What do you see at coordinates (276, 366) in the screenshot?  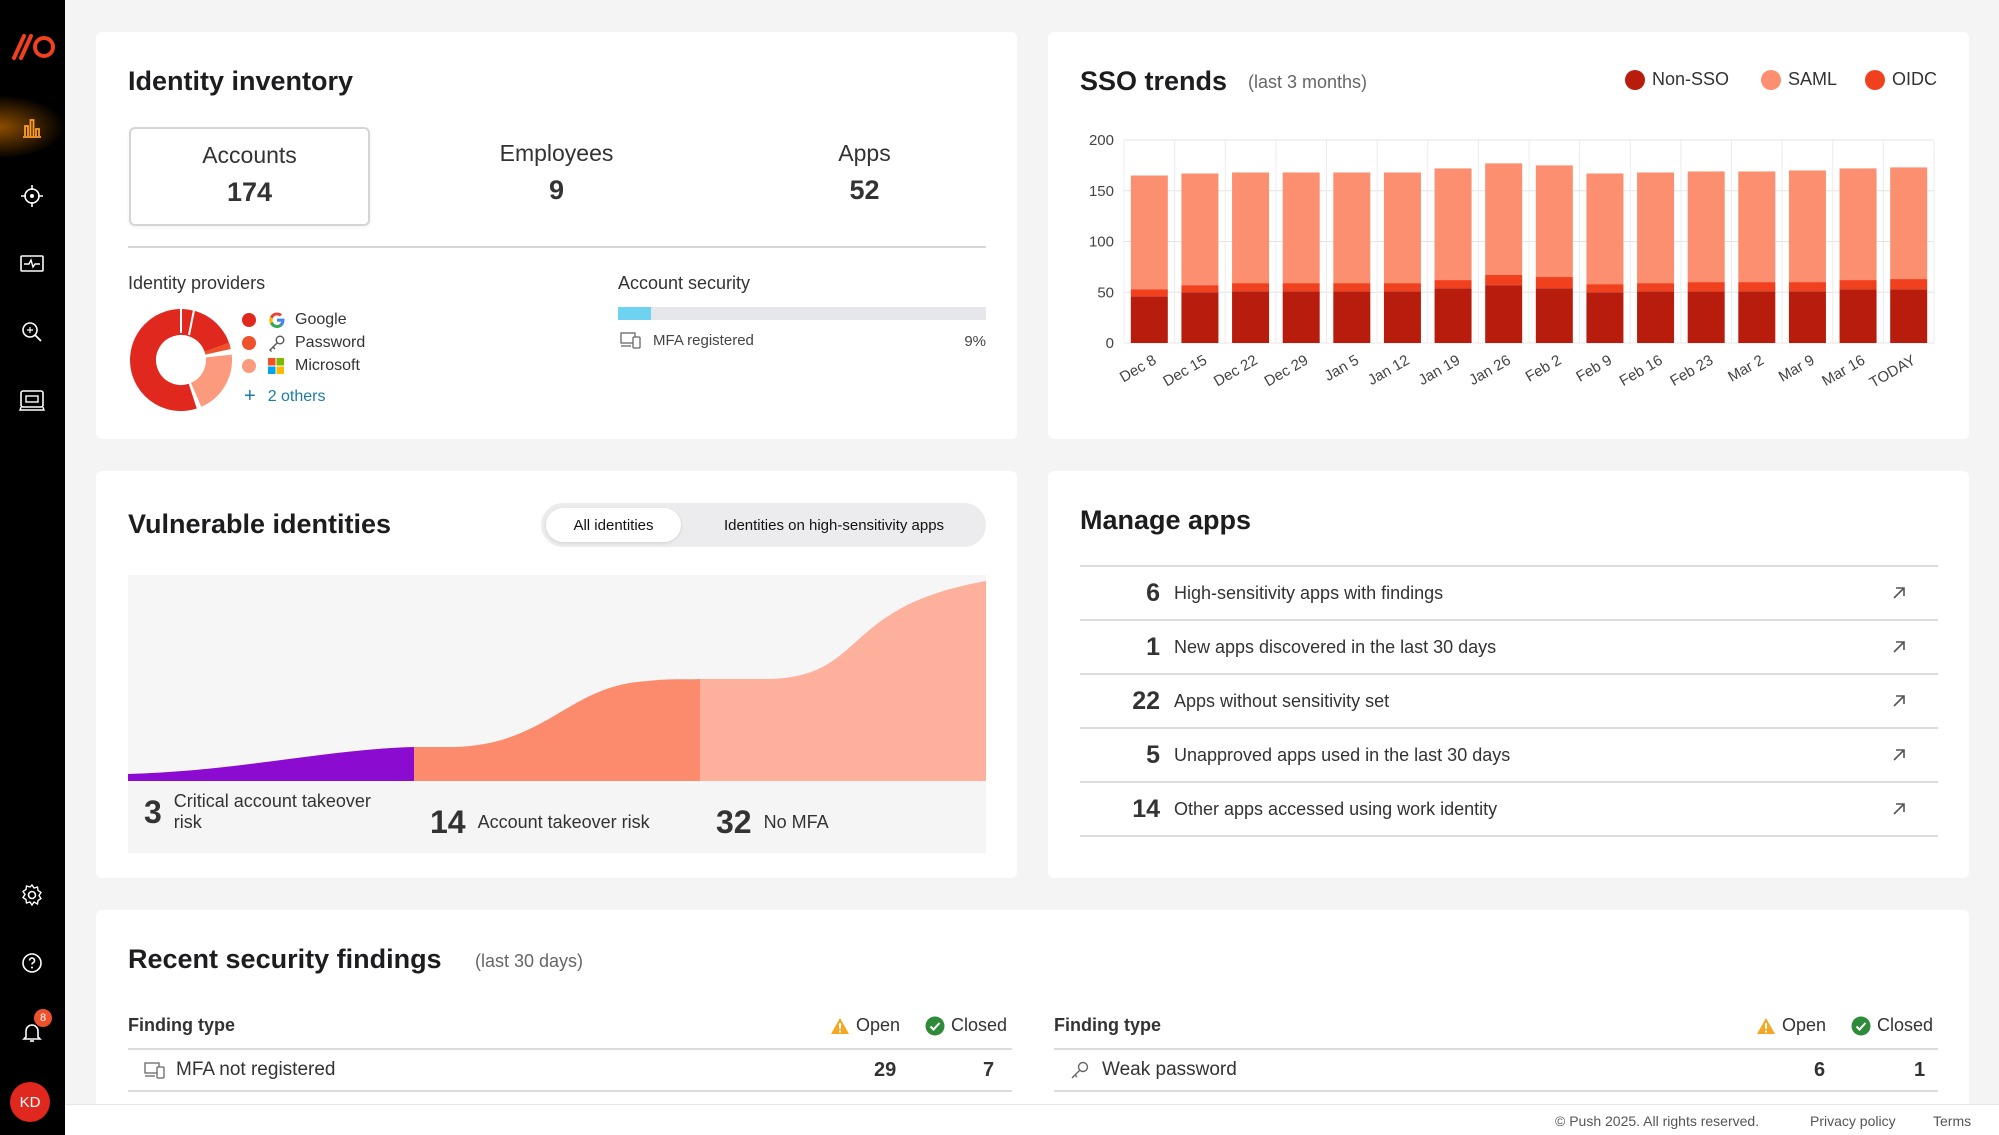 I see `microsoft-icon` at bounding box center [276, 366].